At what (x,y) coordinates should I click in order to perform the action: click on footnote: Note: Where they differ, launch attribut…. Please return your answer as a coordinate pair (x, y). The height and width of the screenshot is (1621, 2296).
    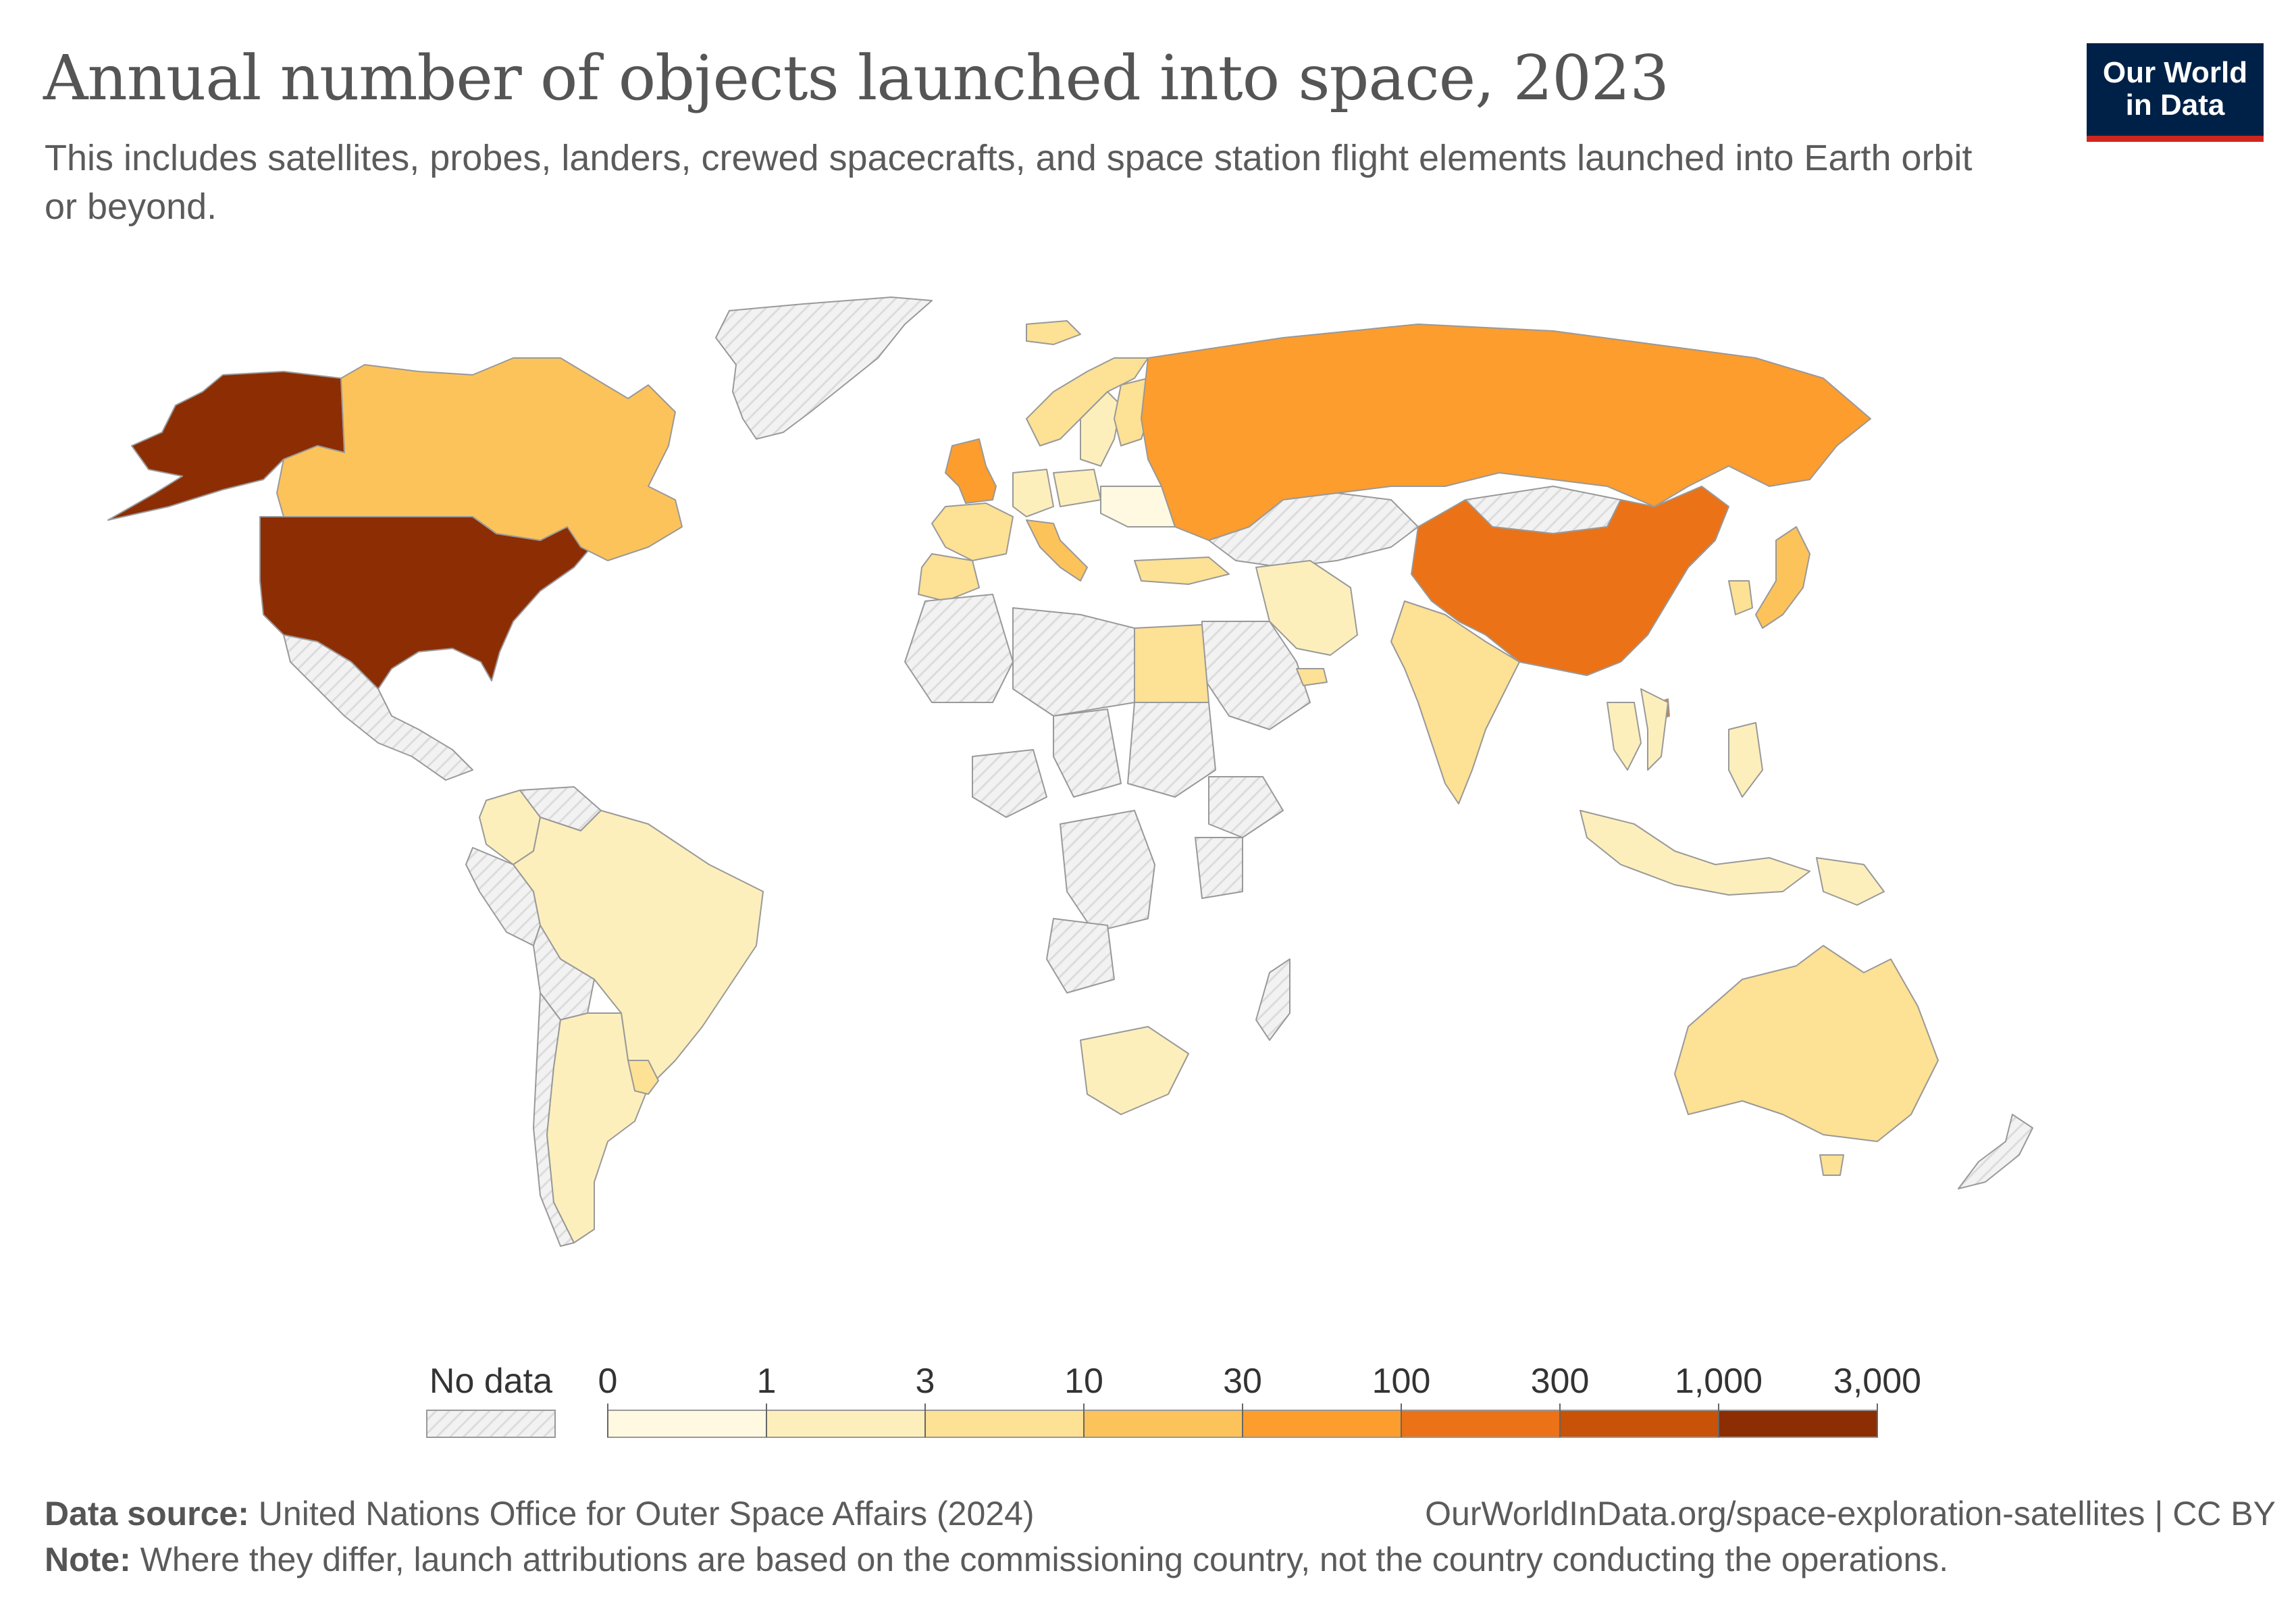
    Looking at the image, I should click on (997, 1559).